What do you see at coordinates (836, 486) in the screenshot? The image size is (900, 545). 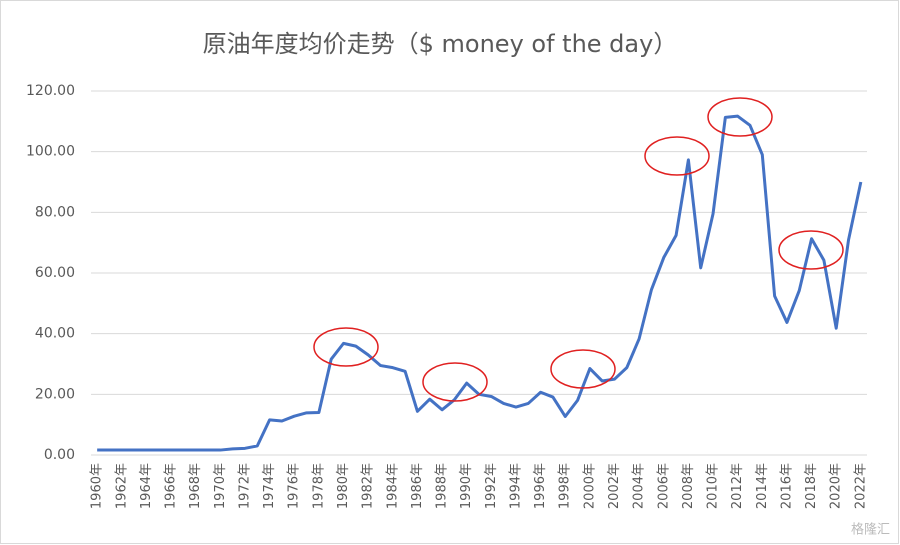 I see `x-tick-label: 2020年` at bounding box center [836, 486].